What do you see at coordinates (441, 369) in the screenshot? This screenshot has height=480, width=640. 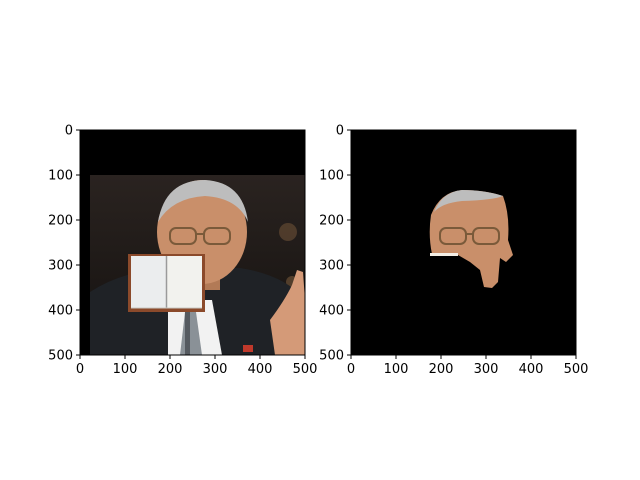 I see `right-xtick-label: 200` at bounding box center [441, 369].